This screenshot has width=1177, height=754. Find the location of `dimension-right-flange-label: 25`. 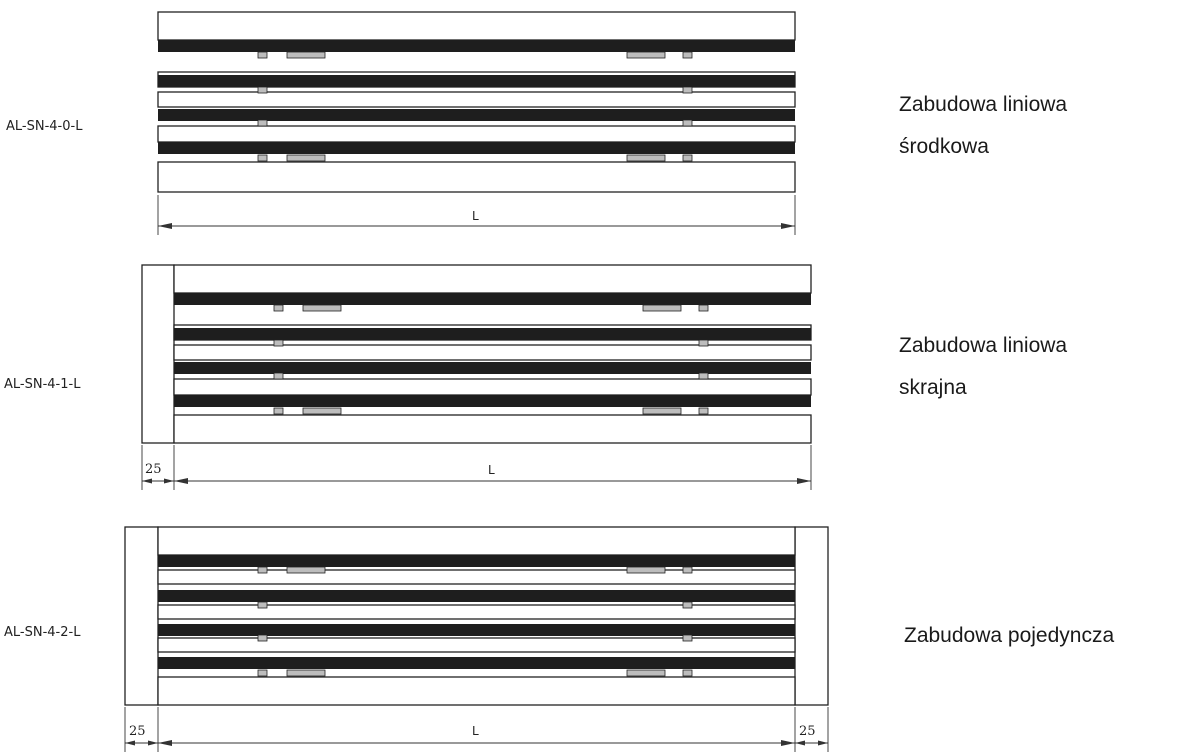

dimension-right-flange-label: 25 is located at coordinates (807, 731).